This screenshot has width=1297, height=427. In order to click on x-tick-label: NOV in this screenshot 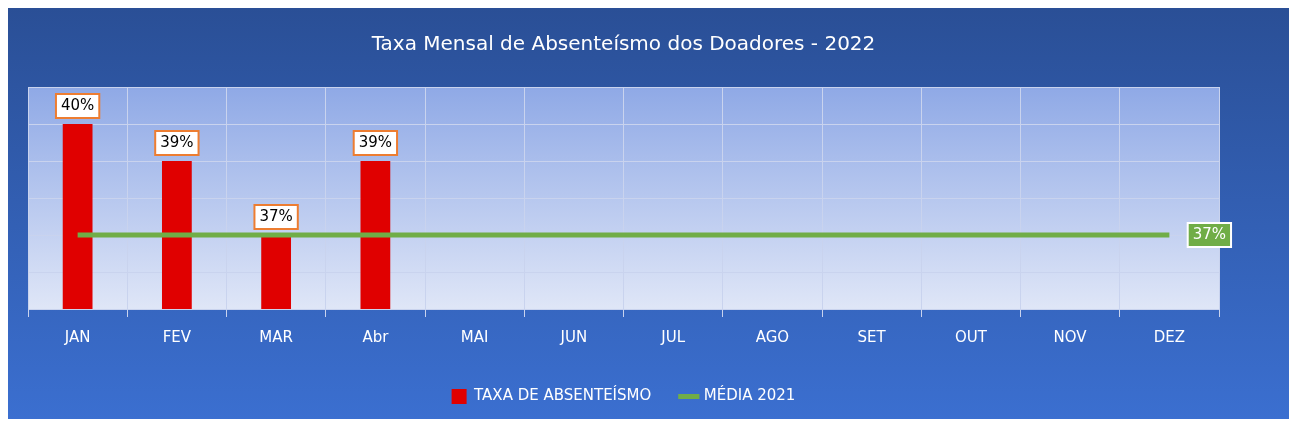, I will do `click(1070, 336)`.